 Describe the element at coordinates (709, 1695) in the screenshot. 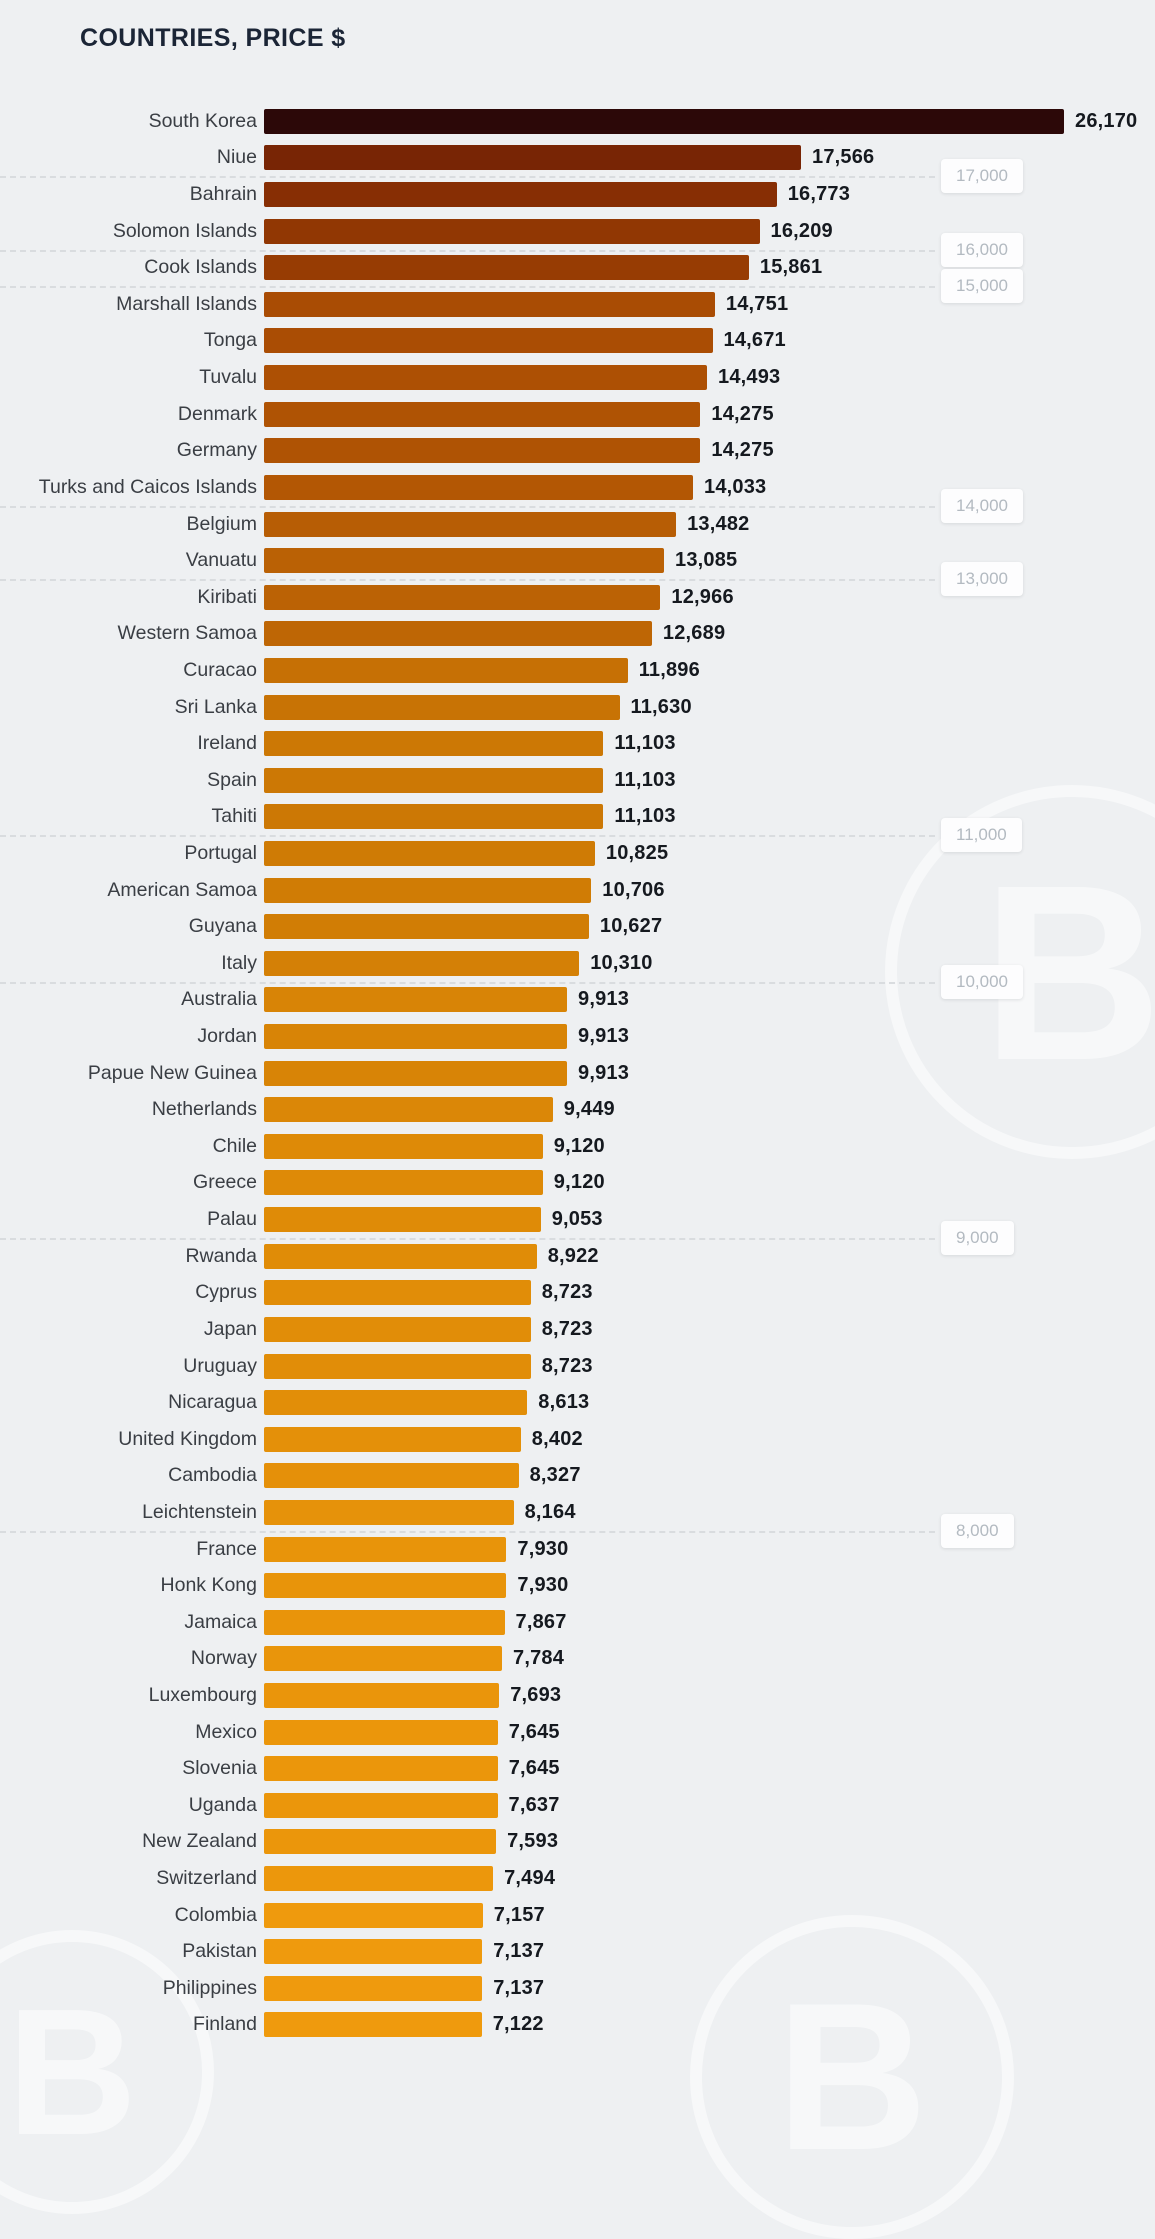

I see `bar-track: 7,693` at that location.